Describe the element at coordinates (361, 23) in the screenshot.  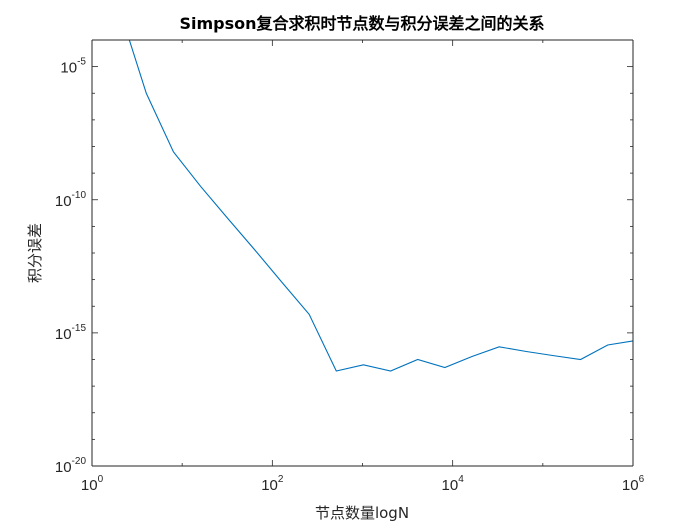
I see `chart-title: Simpson复合求积时节点数与积分误差之间的关系` at that location.